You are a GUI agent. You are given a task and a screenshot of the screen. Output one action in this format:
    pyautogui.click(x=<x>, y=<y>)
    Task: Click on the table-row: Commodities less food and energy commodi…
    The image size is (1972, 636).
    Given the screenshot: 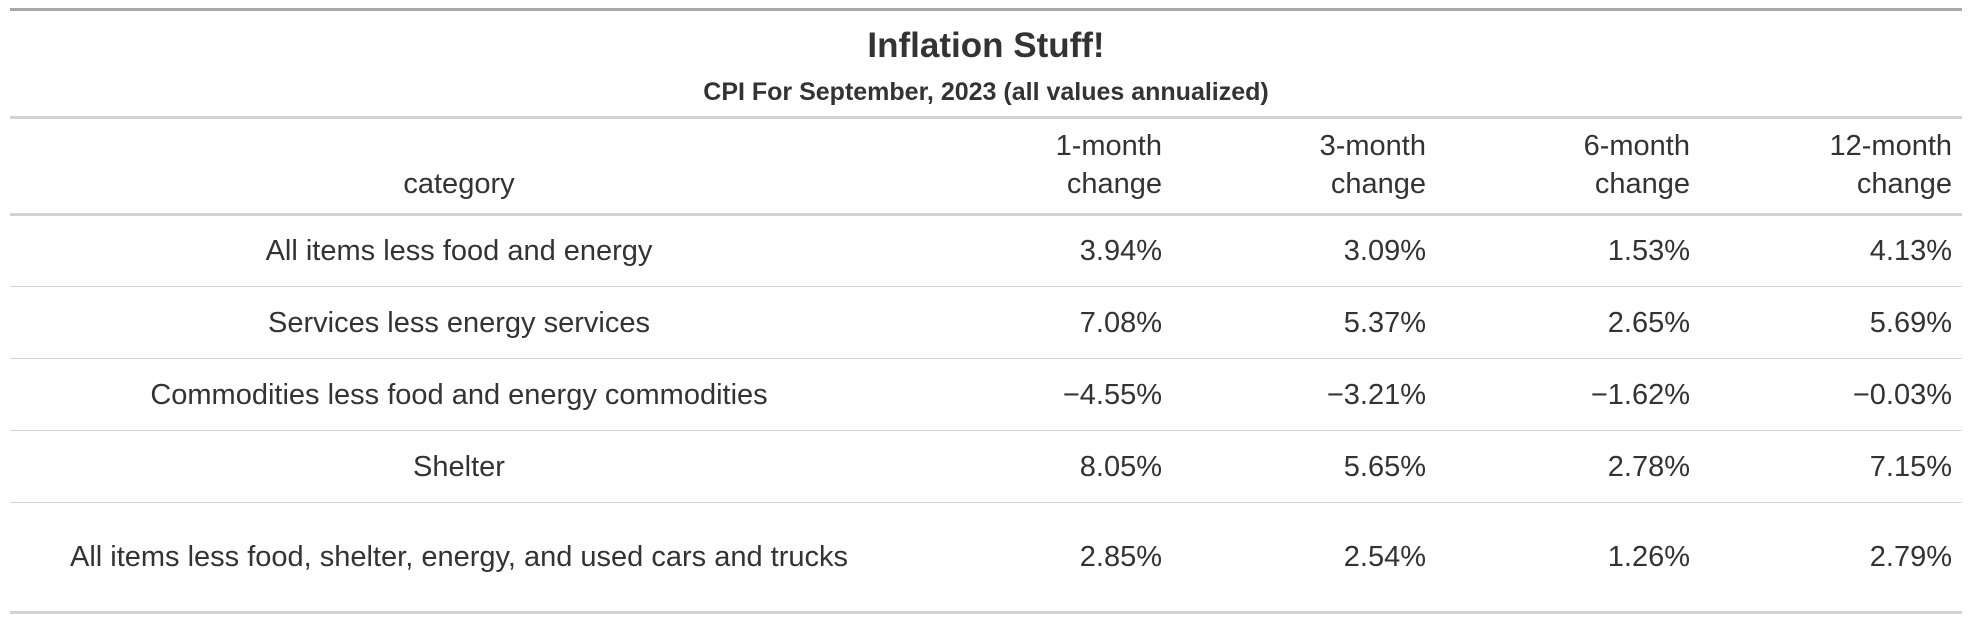 What is the action you would take?
    pyautogui.click(x=986, y=394)
    